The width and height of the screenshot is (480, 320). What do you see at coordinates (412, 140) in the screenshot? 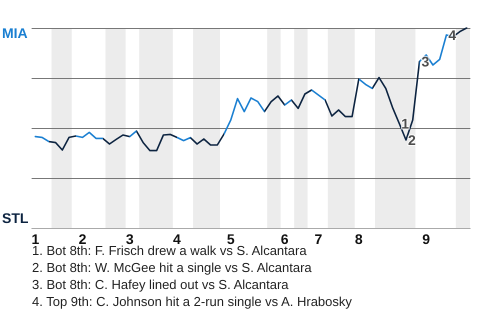
I see `annotation: 2` at bounding box center [412, 140].